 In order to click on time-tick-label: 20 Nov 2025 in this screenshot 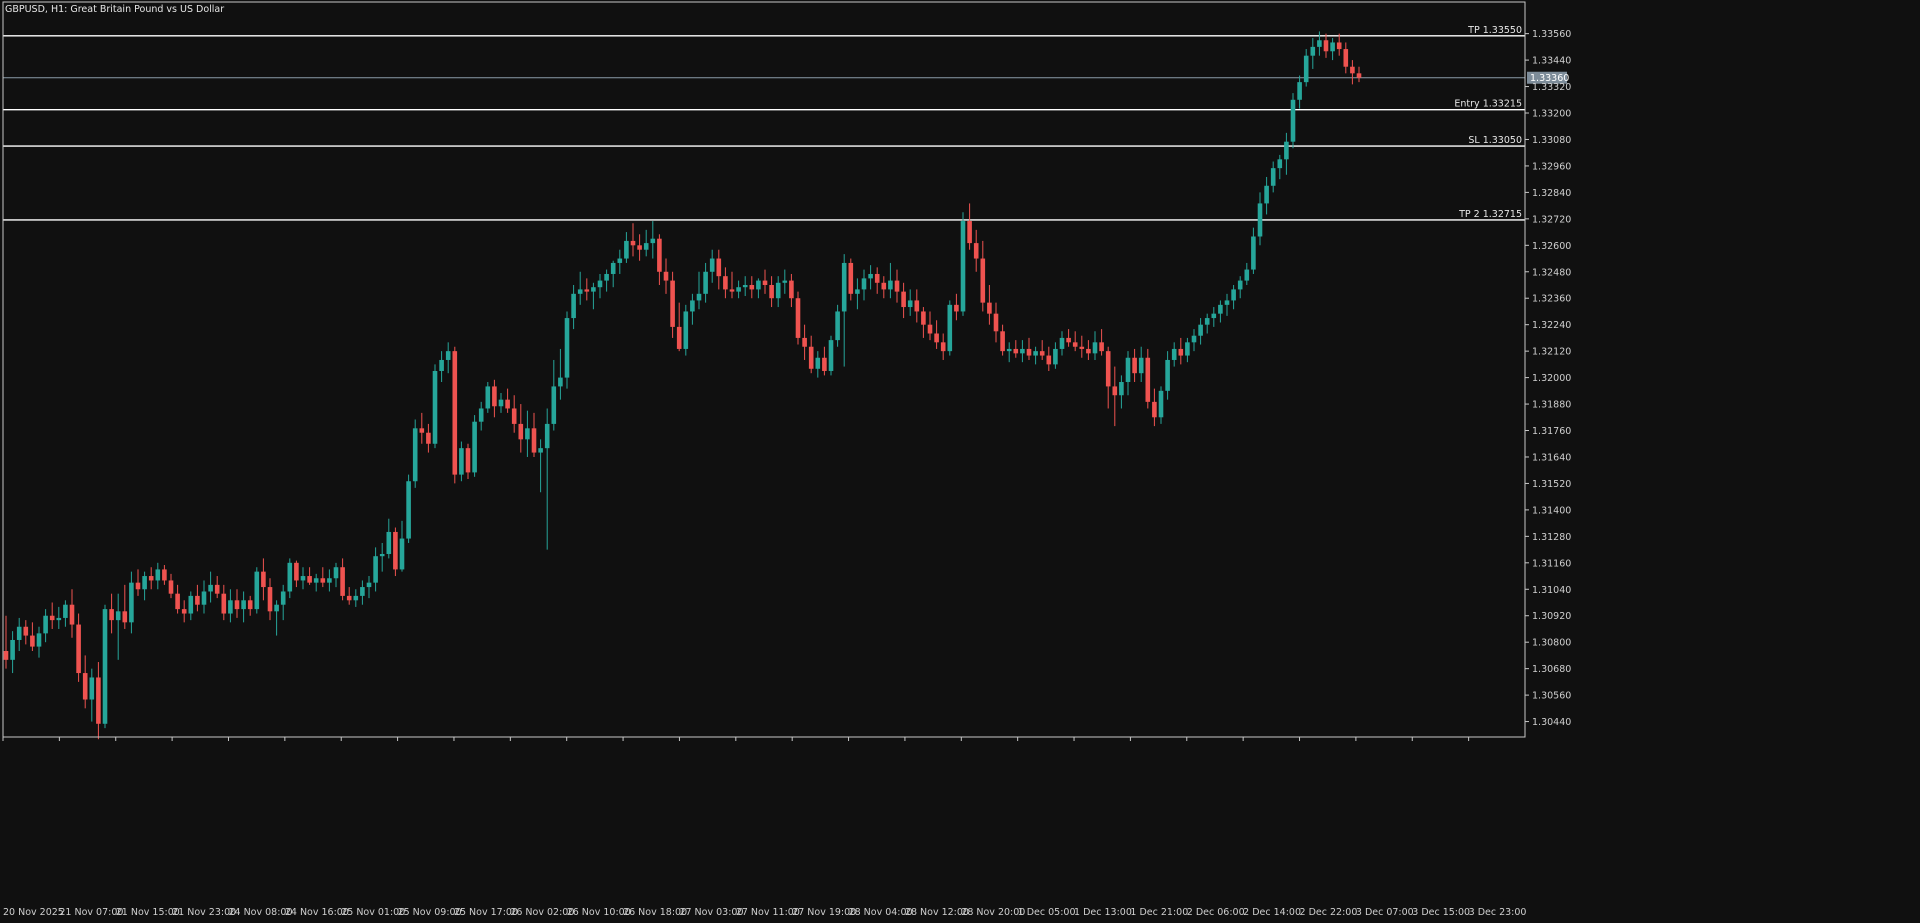, I will do `click(33, 912)`.